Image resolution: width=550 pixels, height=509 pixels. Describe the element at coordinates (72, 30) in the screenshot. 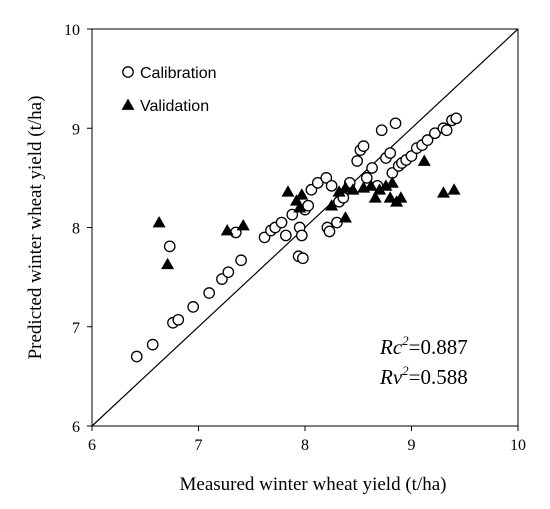

I see `y-tick-label: 10` at that location.